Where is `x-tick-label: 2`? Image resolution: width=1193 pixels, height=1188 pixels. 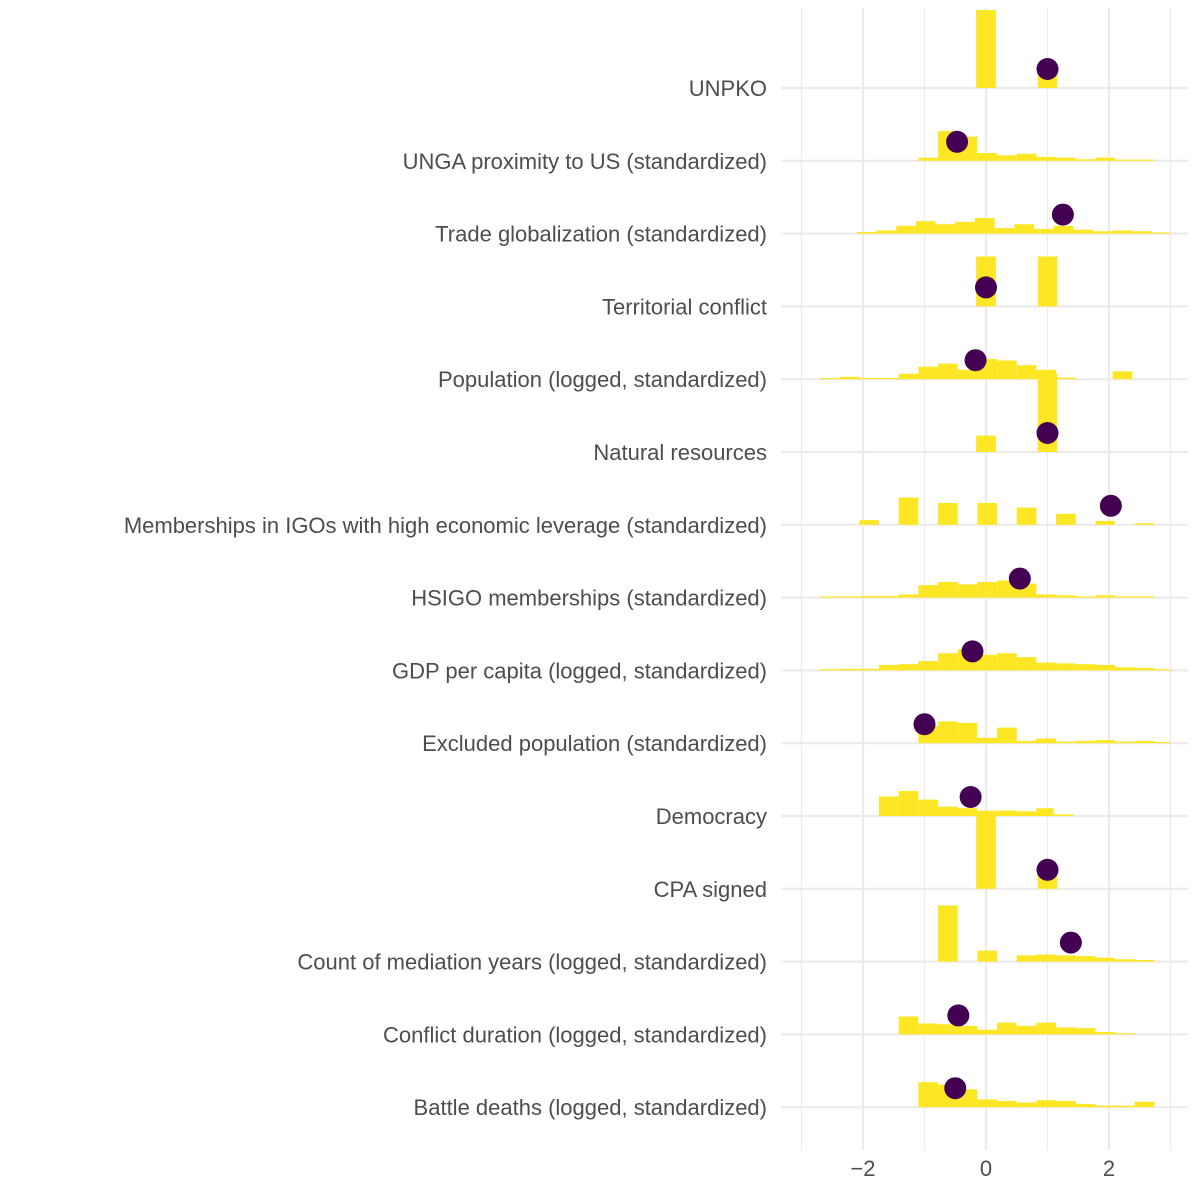 x-tick-label: 2 is located at coordinates (1109, 1168).